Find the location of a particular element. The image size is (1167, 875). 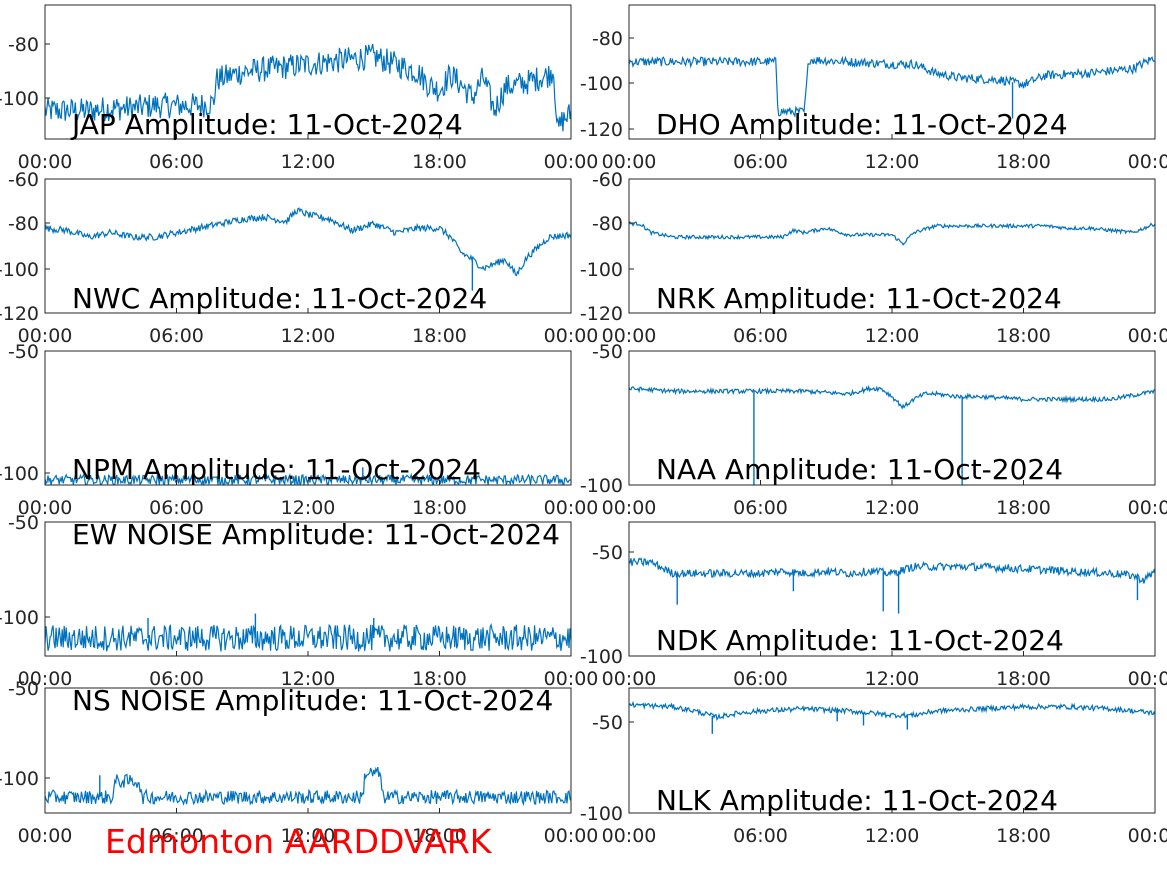

y-tick-label-nwc-3: -120 is located at coordinates (19, 314).